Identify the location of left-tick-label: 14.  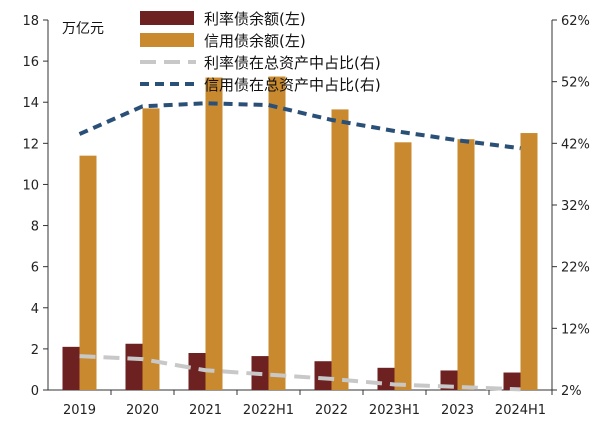
(30, 103).